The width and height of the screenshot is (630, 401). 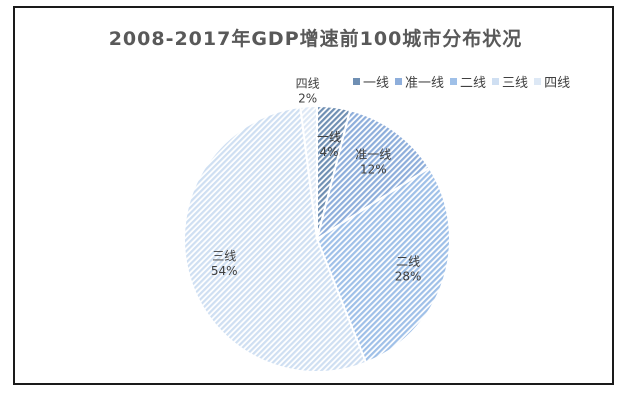 What do you see at coordinates (308, 172) in the screenshot?
I see `pie-slice-tier4` at bounding box center [308, 172].